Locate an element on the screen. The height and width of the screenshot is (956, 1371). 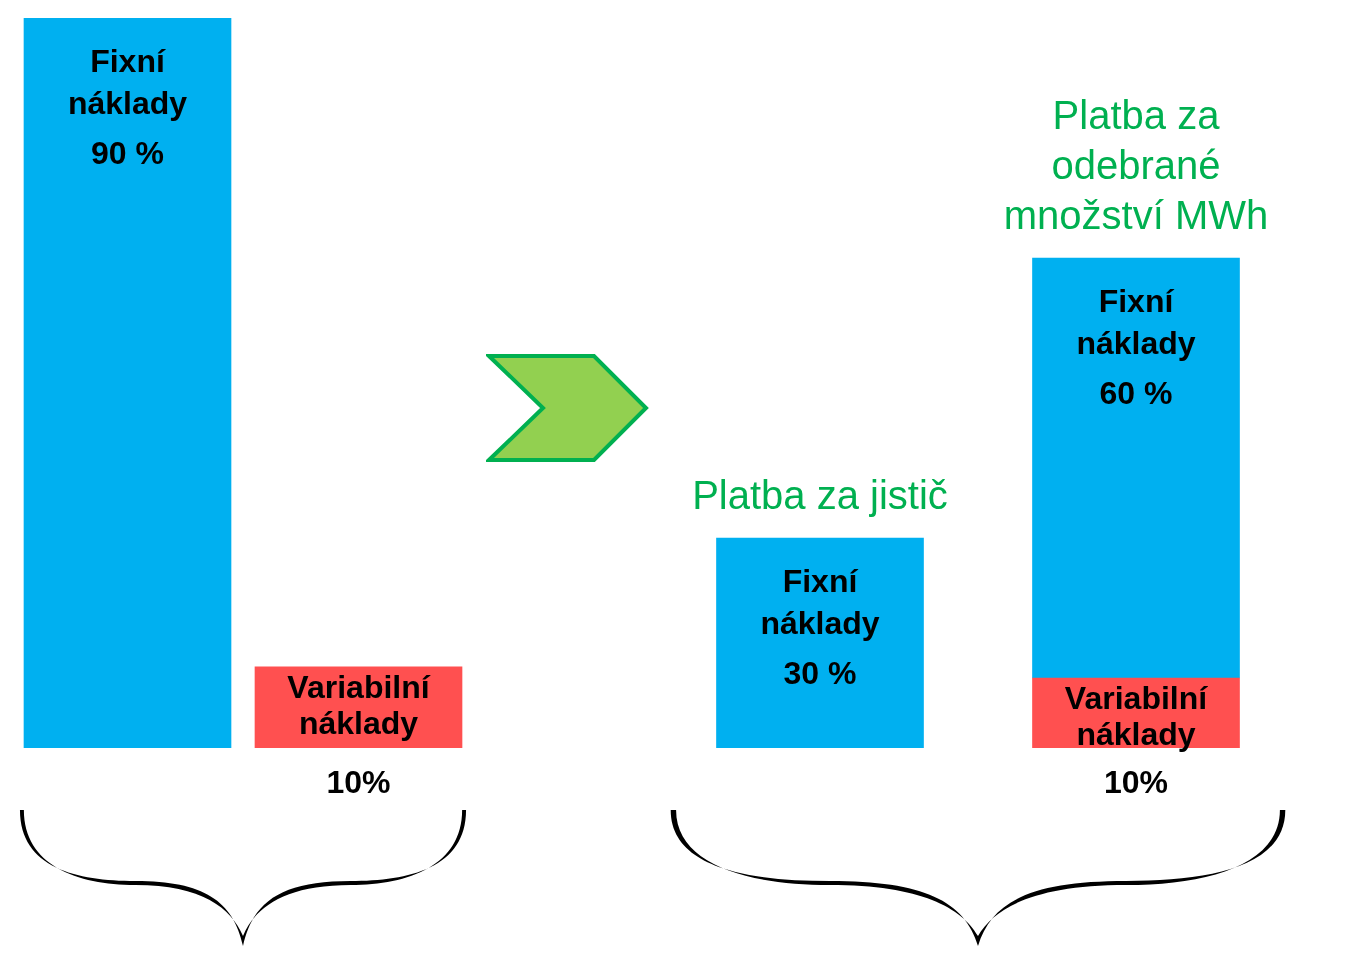
data-label: 90 % is located at coordinates (127, 152).